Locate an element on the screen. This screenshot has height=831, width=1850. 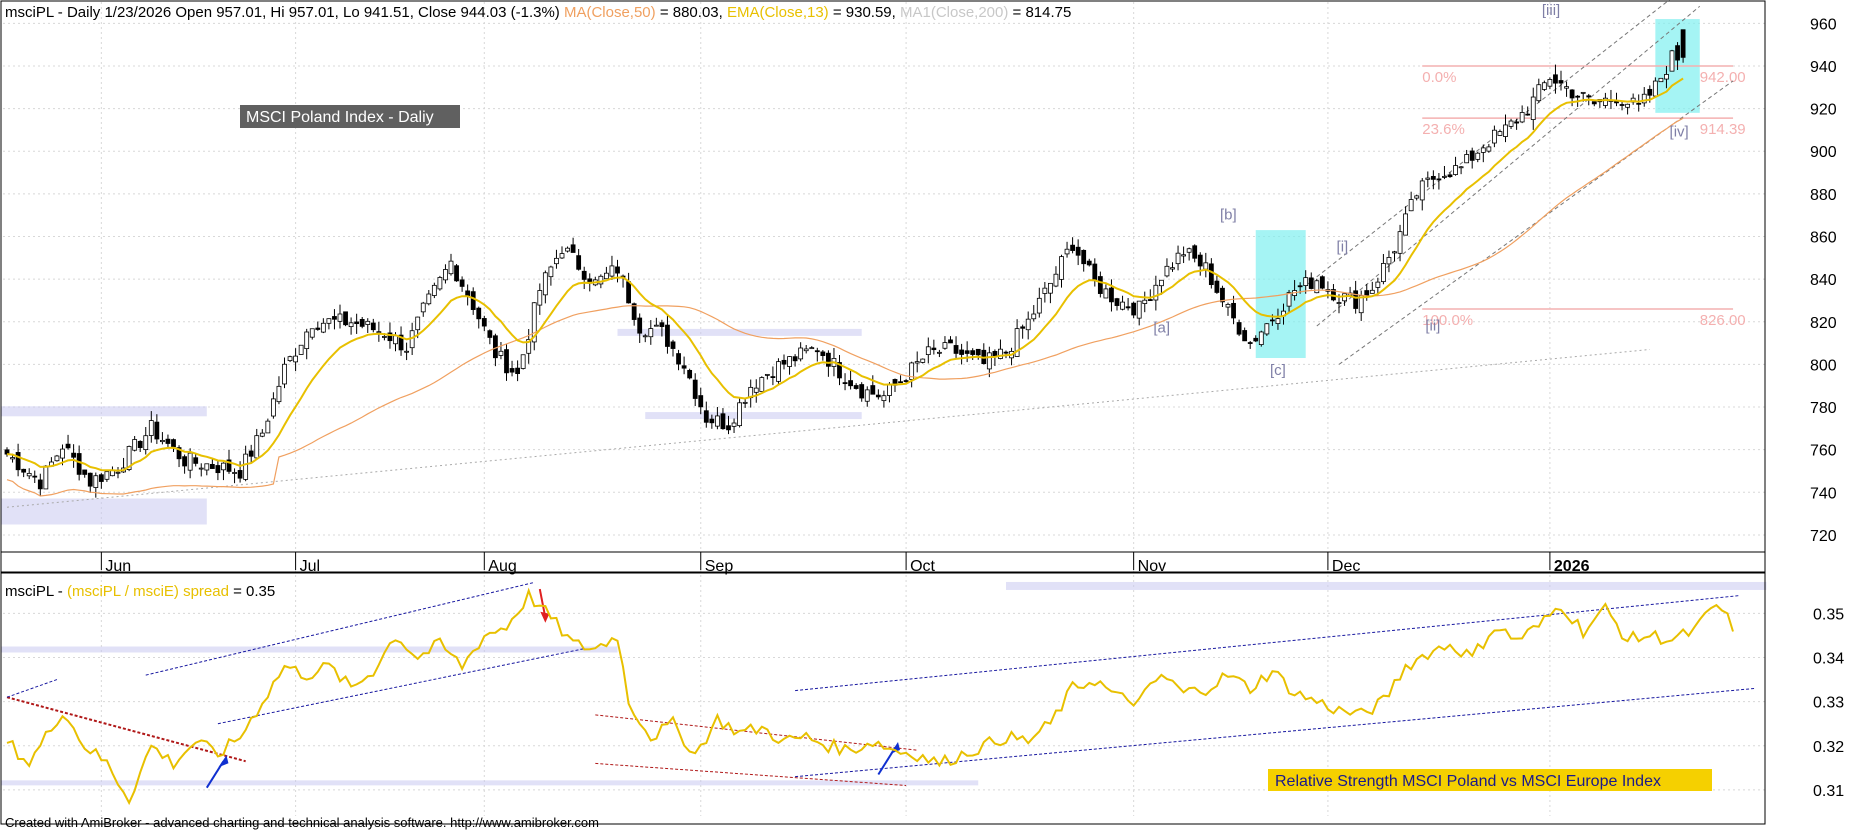
y-tick-label: 940 is located at coordinates (1823, 67).